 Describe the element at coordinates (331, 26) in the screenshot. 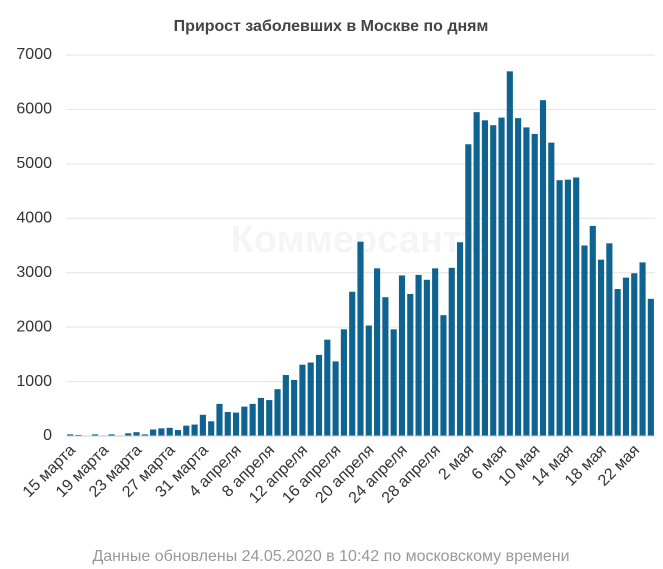

I see `chart-title: Прирост заболевших в Москве по дням` at that location.